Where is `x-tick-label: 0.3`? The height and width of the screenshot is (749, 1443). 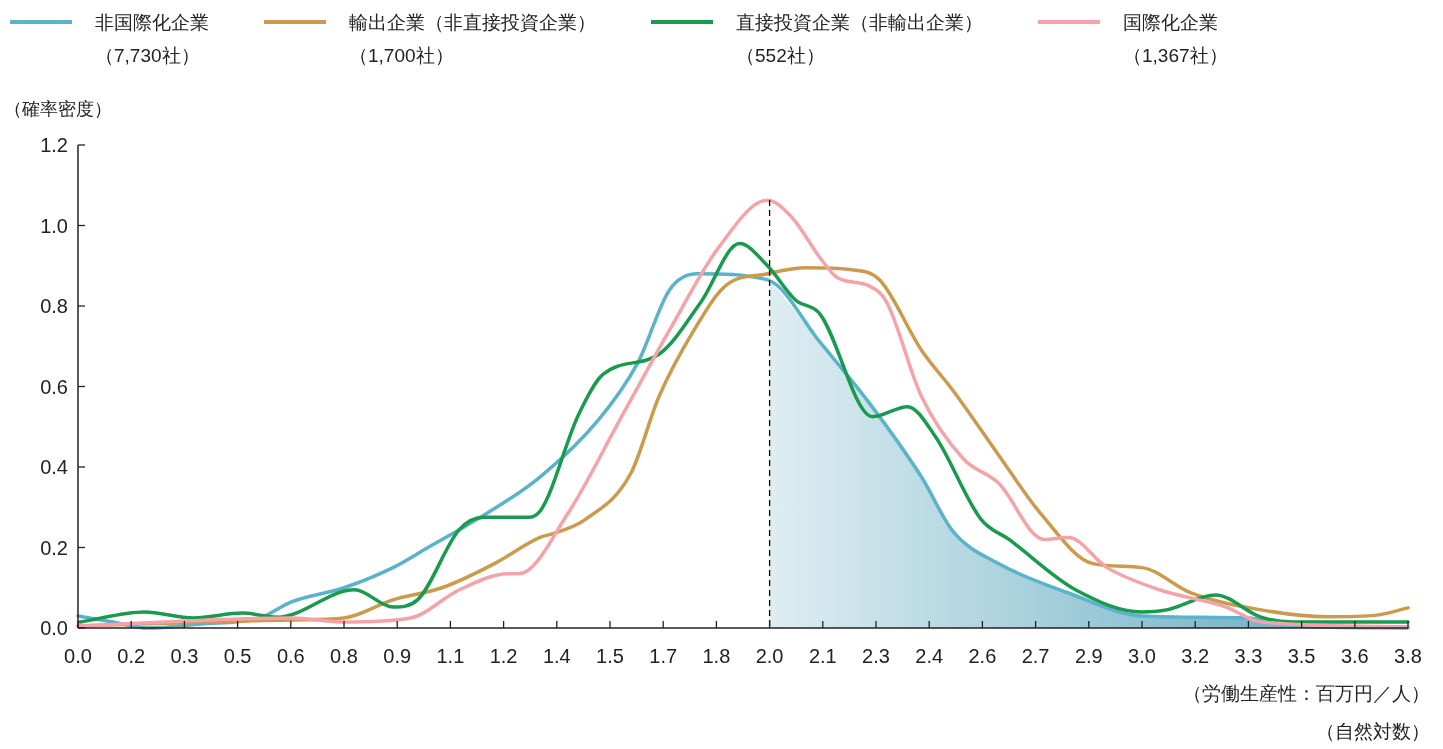 x-tick-label: 0.3 is located at coordinates (184, 656).